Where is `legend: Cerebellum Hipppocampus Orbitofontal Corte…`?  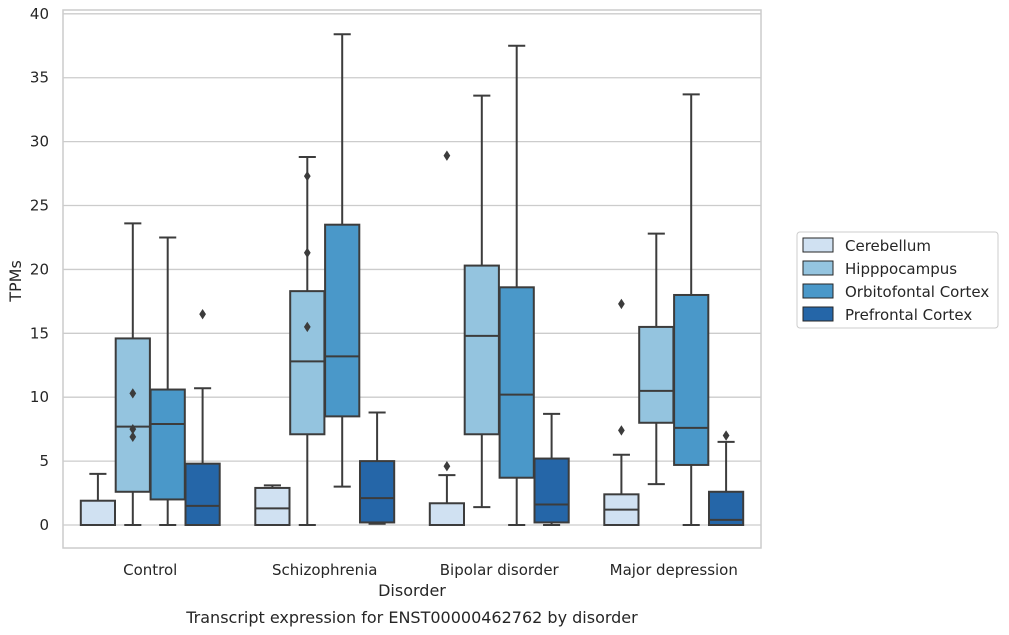 legend: Cerebellum Hipppocampus Orbitofontal Corte… is located at coordinates (897, 280).